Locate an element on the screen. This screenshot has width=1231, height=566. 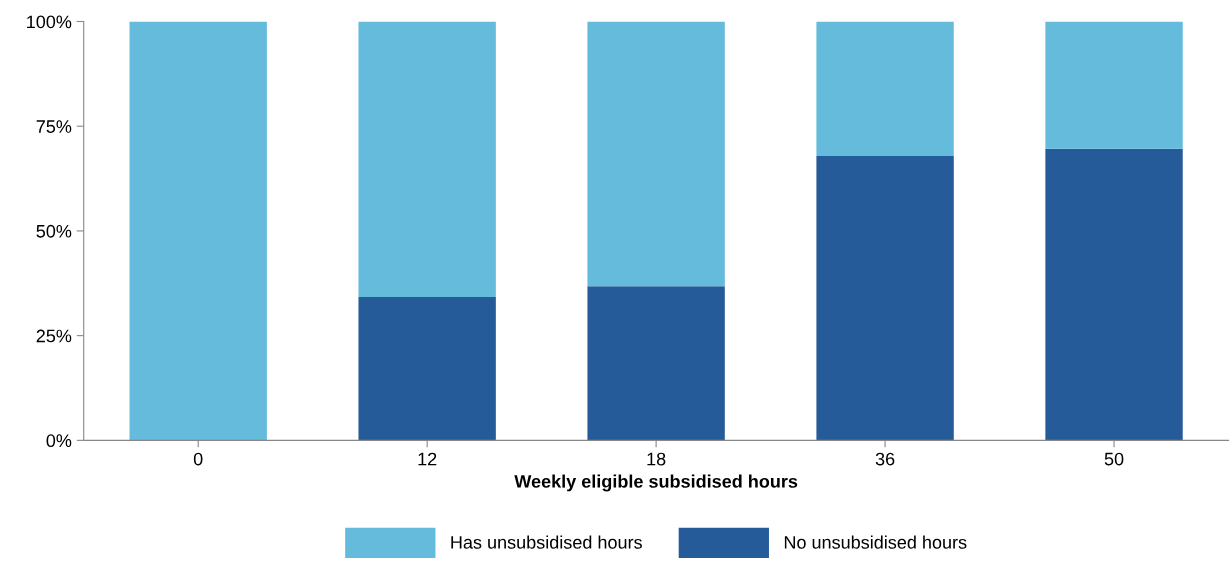
x-tick-label: 0 is located at coordinates (198, 459).